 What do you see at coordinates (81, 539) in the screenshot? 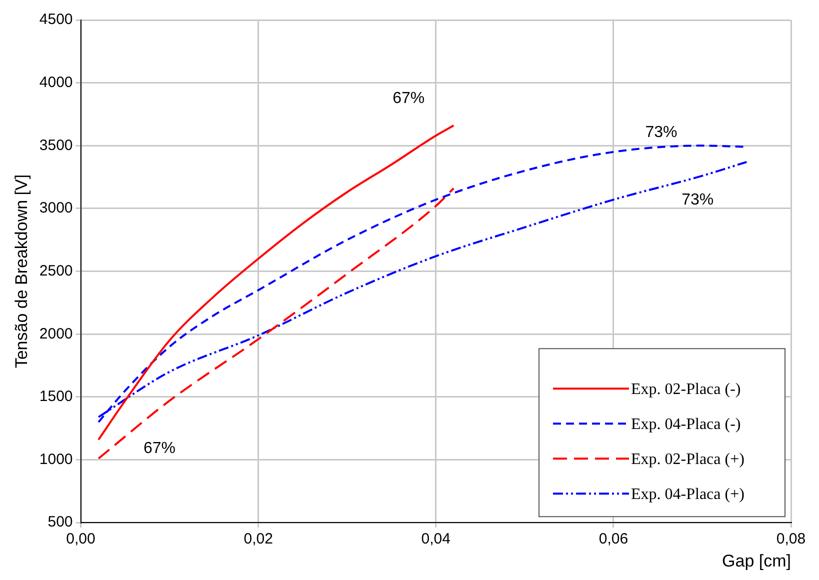
I see `x-tick-label: 0,00` at bounding box center [81, 539].